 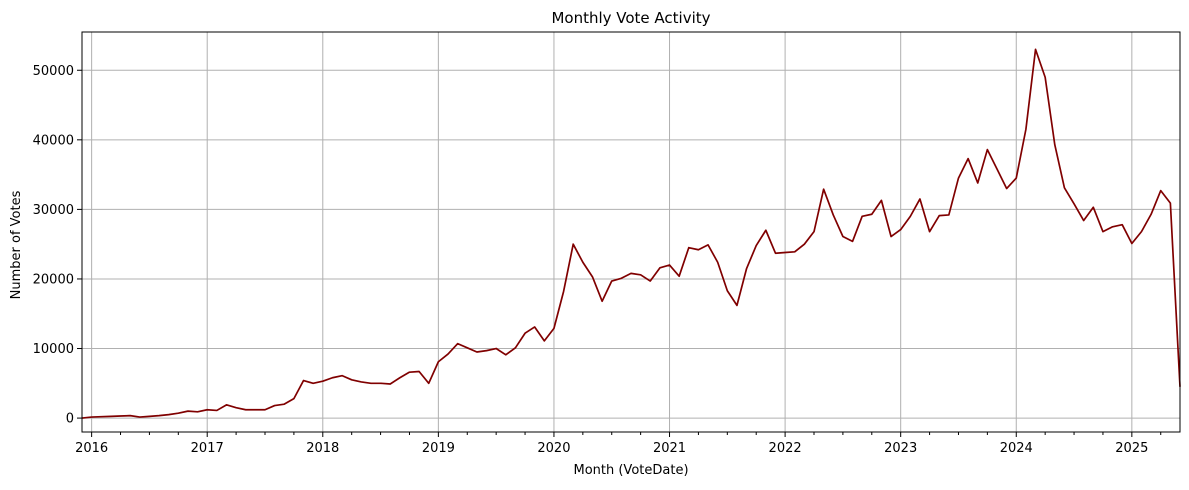 I want to click on y-tick-label: 20000, so click(x=53, y=279).